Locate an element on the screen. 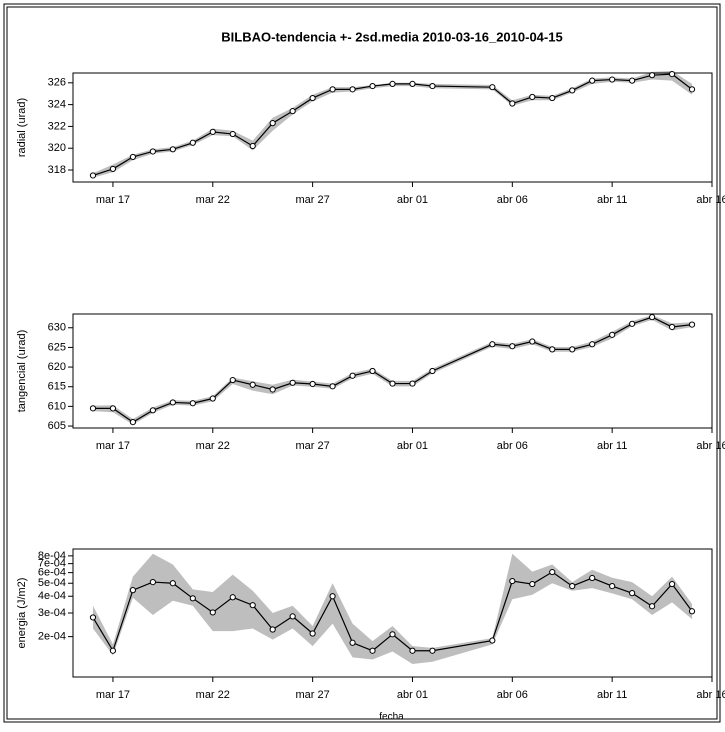 Image resolution: width=725 pixels, height=732 pixels. y-tick-label: 4e-04 is located at coordinates (52, 596).